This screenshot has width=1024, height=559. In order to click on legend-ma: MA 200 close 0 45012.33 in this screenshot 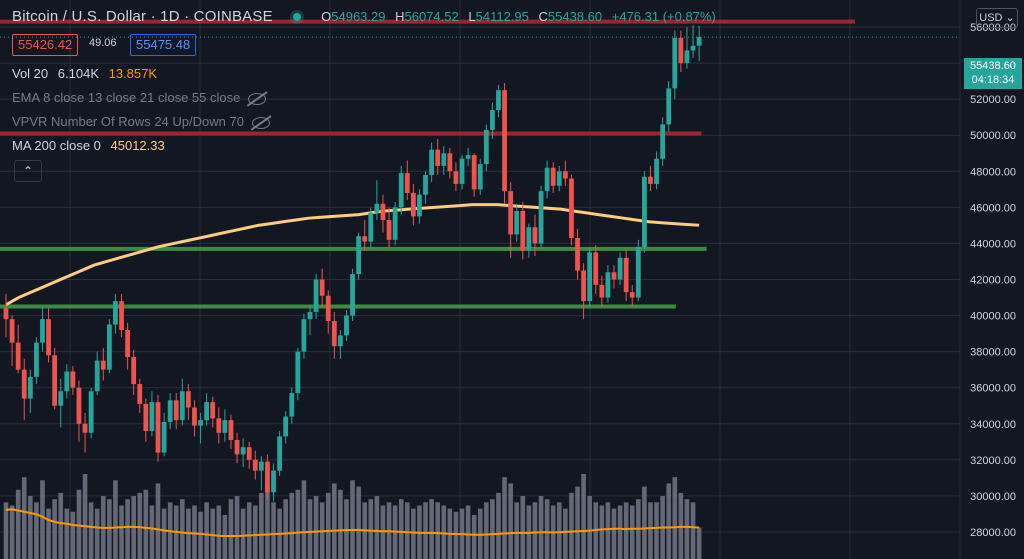, I will do `click(88, 145)`.